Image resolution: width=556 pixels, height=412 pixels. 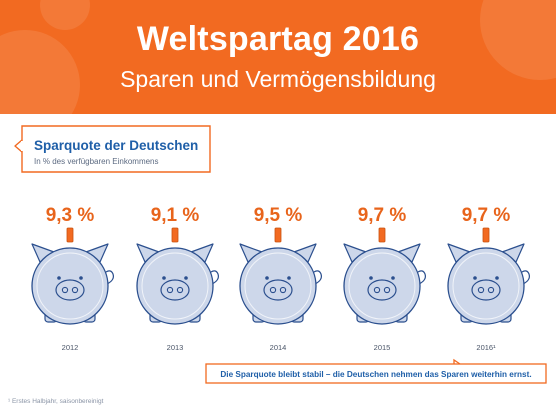 What do you see at coordinates (70, 347) in the screenshot?
I see `category-label: 2012` at bounding box center [70, 347].